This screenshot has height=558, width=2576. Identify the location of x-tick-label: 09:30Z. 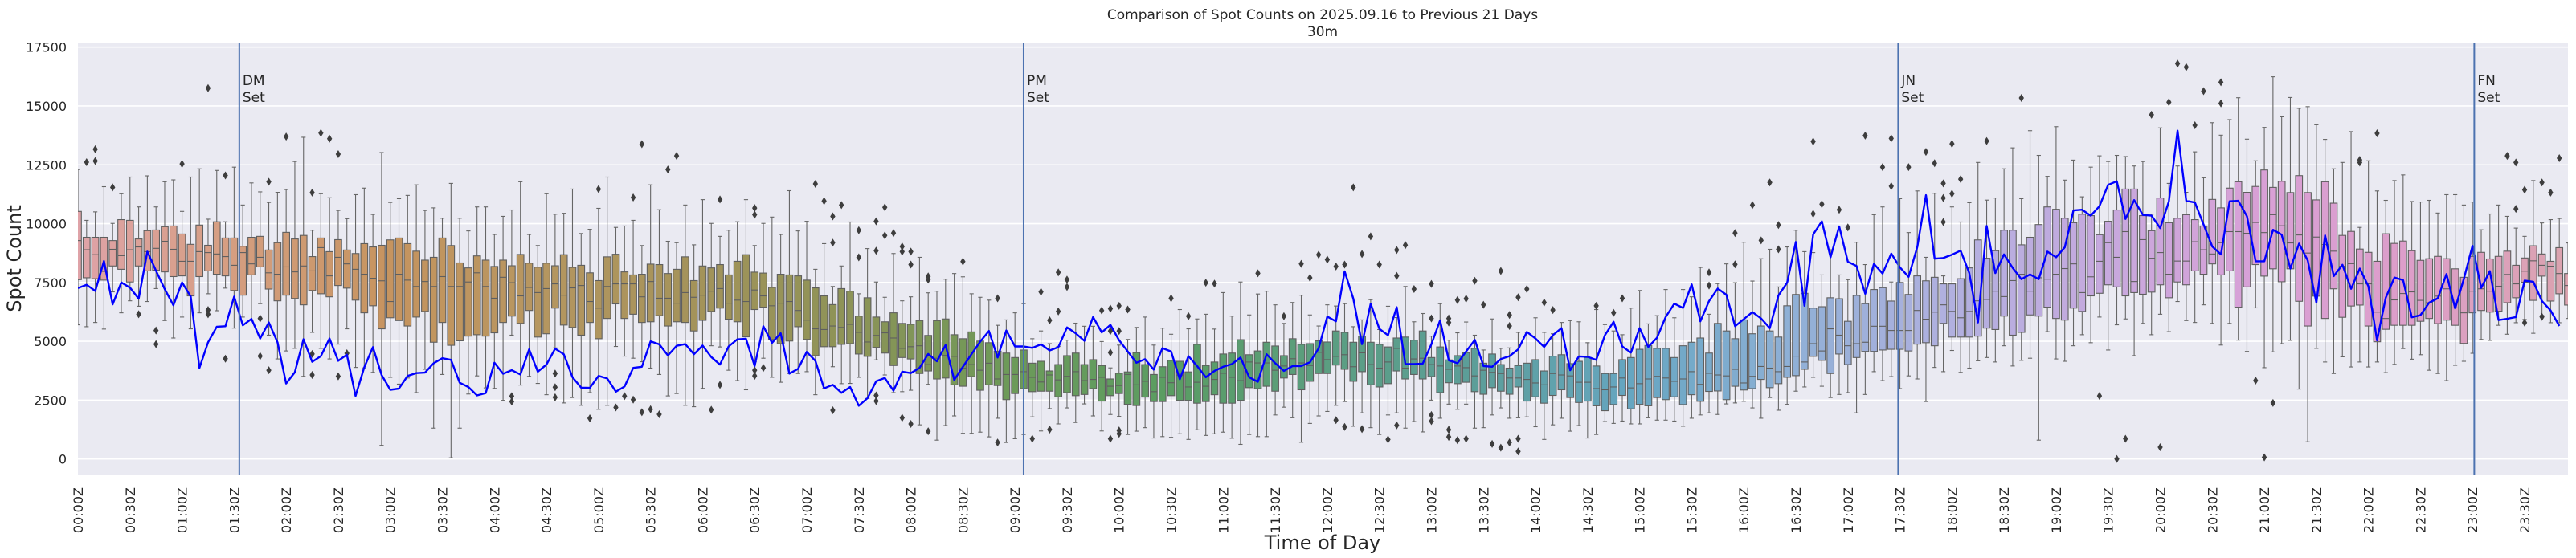
(1067, 510).